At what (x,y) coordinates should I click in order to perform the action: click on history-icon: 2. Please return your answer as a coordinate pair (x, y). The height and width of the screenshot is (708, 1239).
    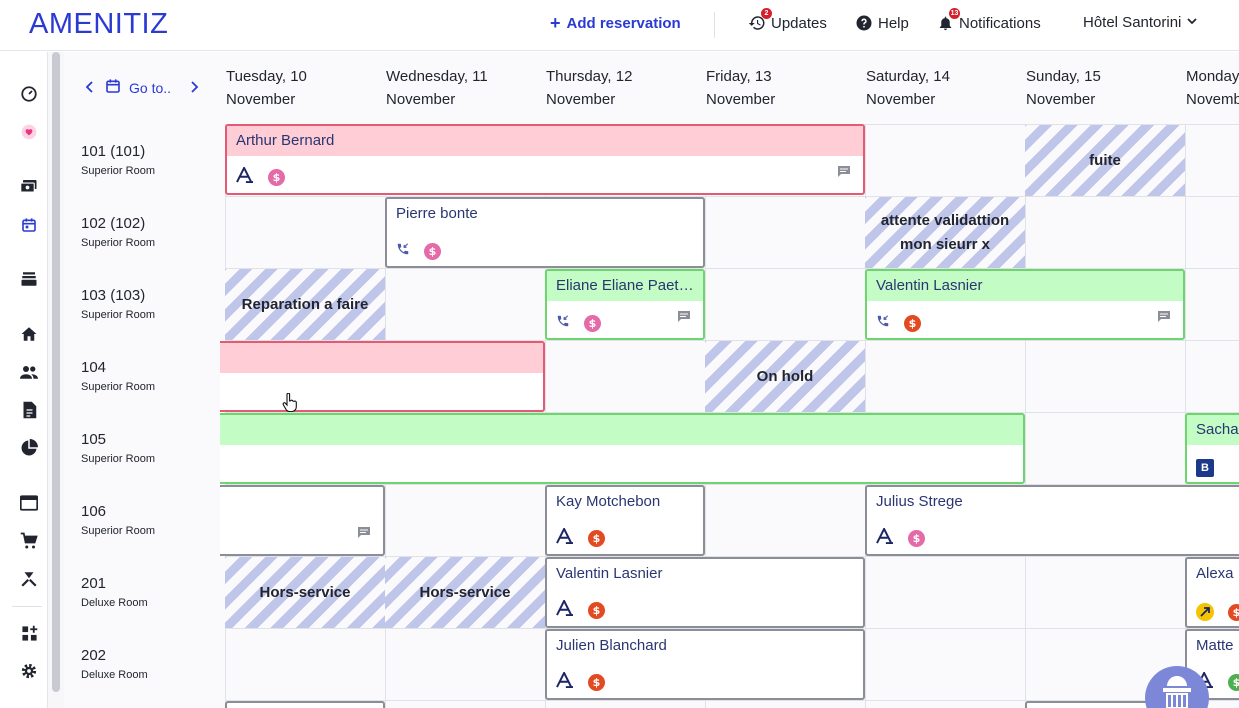
    Looking at the image, I should click on (760, 20).